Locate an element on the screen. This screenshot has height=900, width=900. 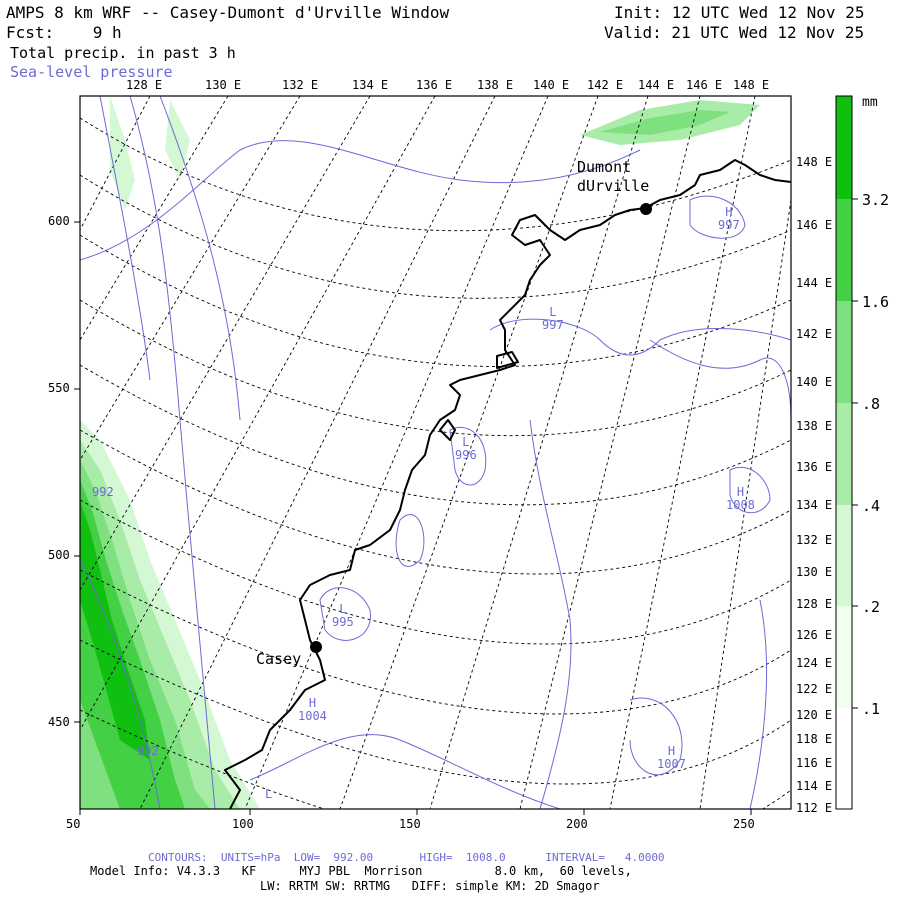
y-tick-550: 550 is located at coordinates (59, 388).